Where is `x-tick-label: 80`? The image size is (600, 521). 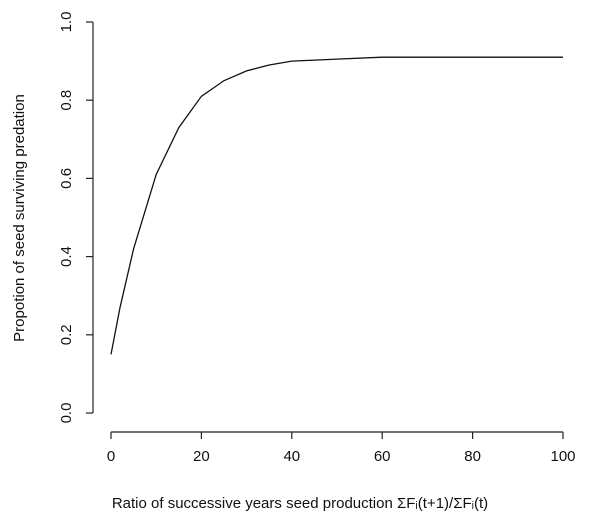
x-tick-label: 80 is located at coordinates (472, 456).